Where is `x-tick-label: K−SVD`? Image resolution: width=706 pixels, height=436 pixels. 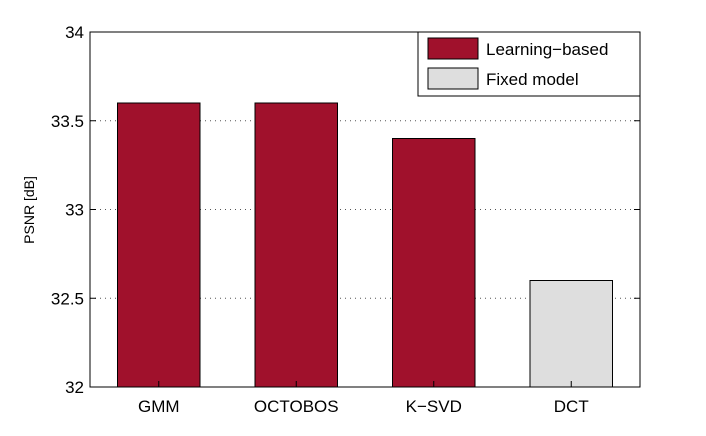
x-tick-label: K−SVD is located at coordinates (434, 406).